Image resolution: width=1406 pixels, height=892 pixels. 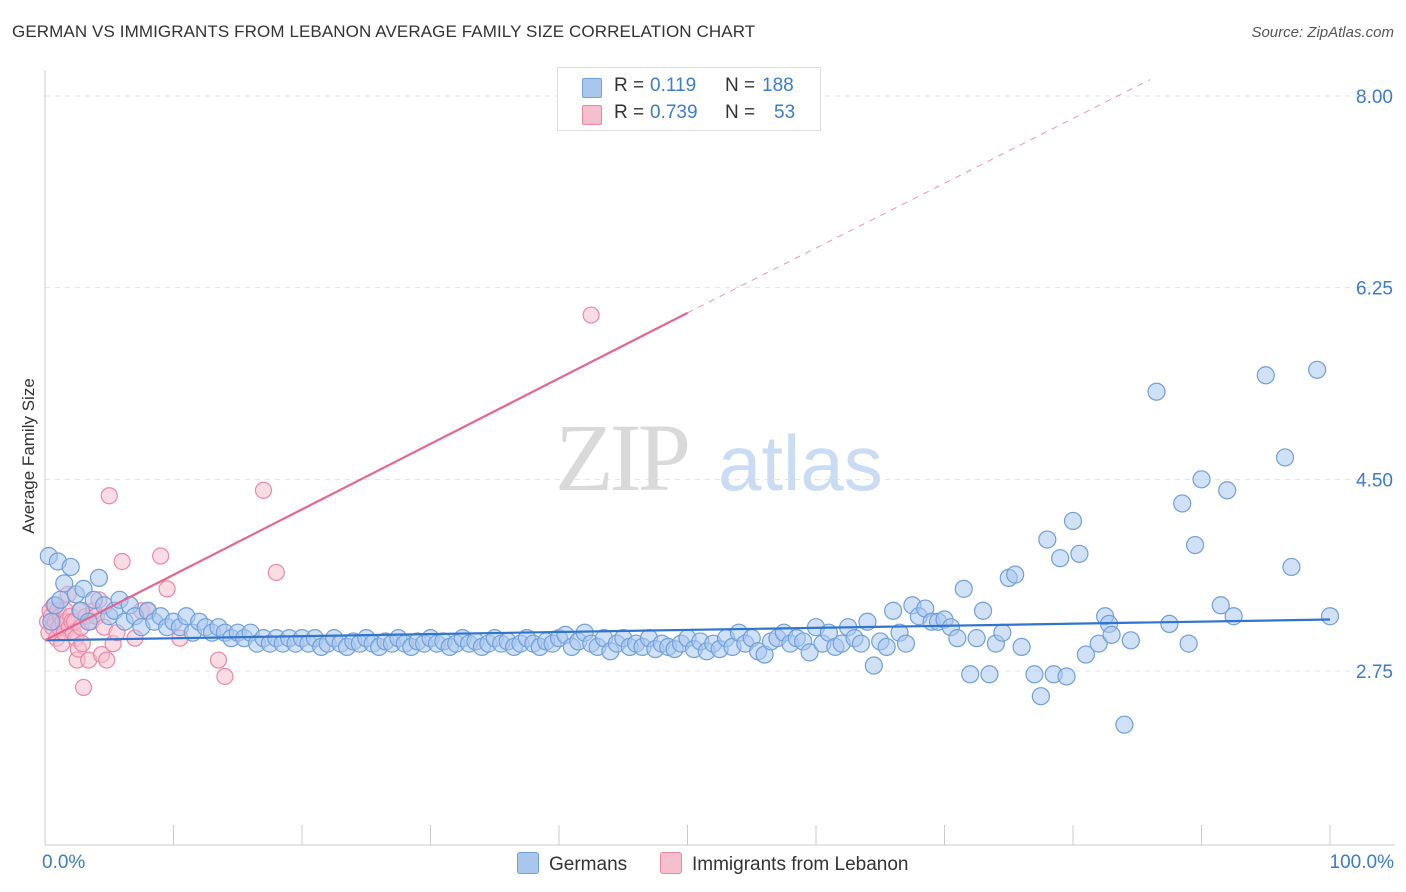 I want to click on legend-germans-label: Germans, so click(x=588, y=864).